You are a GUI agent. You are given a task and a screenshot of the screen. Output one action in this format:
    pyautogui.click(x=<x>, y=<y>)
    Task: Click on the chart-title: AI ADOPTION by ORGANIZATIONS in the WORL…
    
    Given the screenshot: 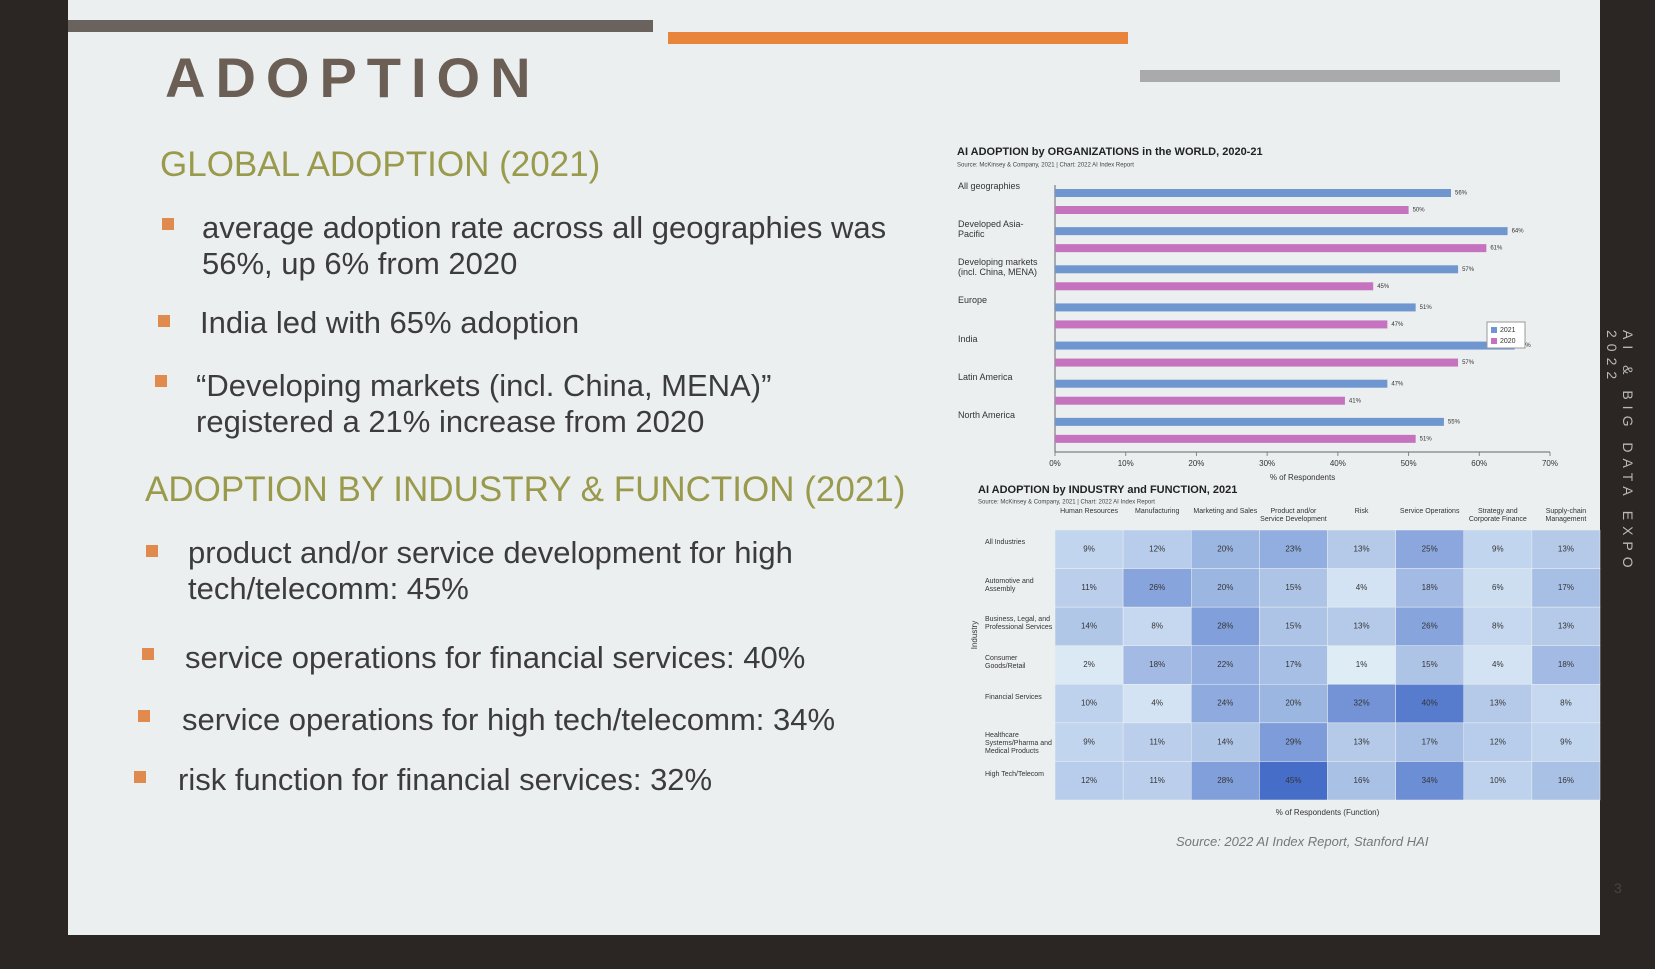 What is the action you would take?
    pyautogui.click(x=1110, y=152)
    